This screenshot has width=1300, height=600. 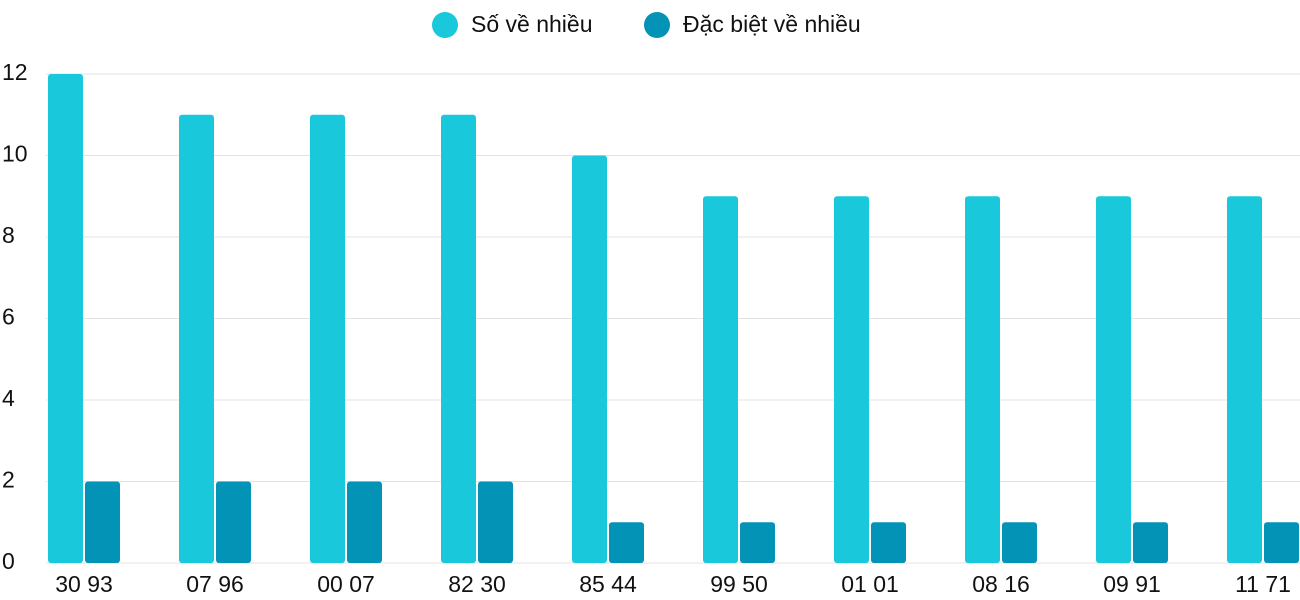 I want to click on x-tick-label: 08 16, so click(x=1001, y=584).